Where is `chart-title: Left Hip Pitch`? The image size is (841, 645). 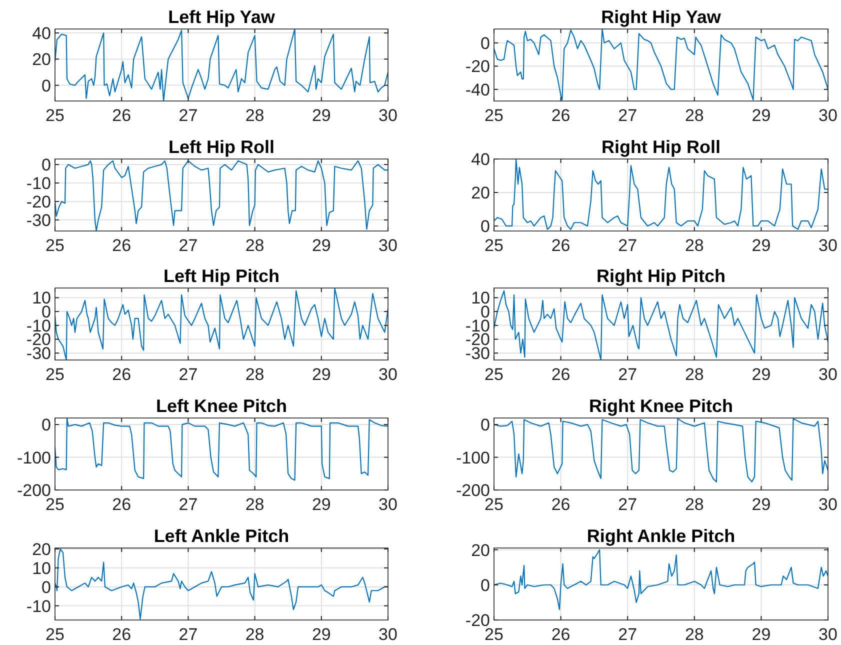 chart-title: Left Hip Pitch is located at coordinates (222, 276).